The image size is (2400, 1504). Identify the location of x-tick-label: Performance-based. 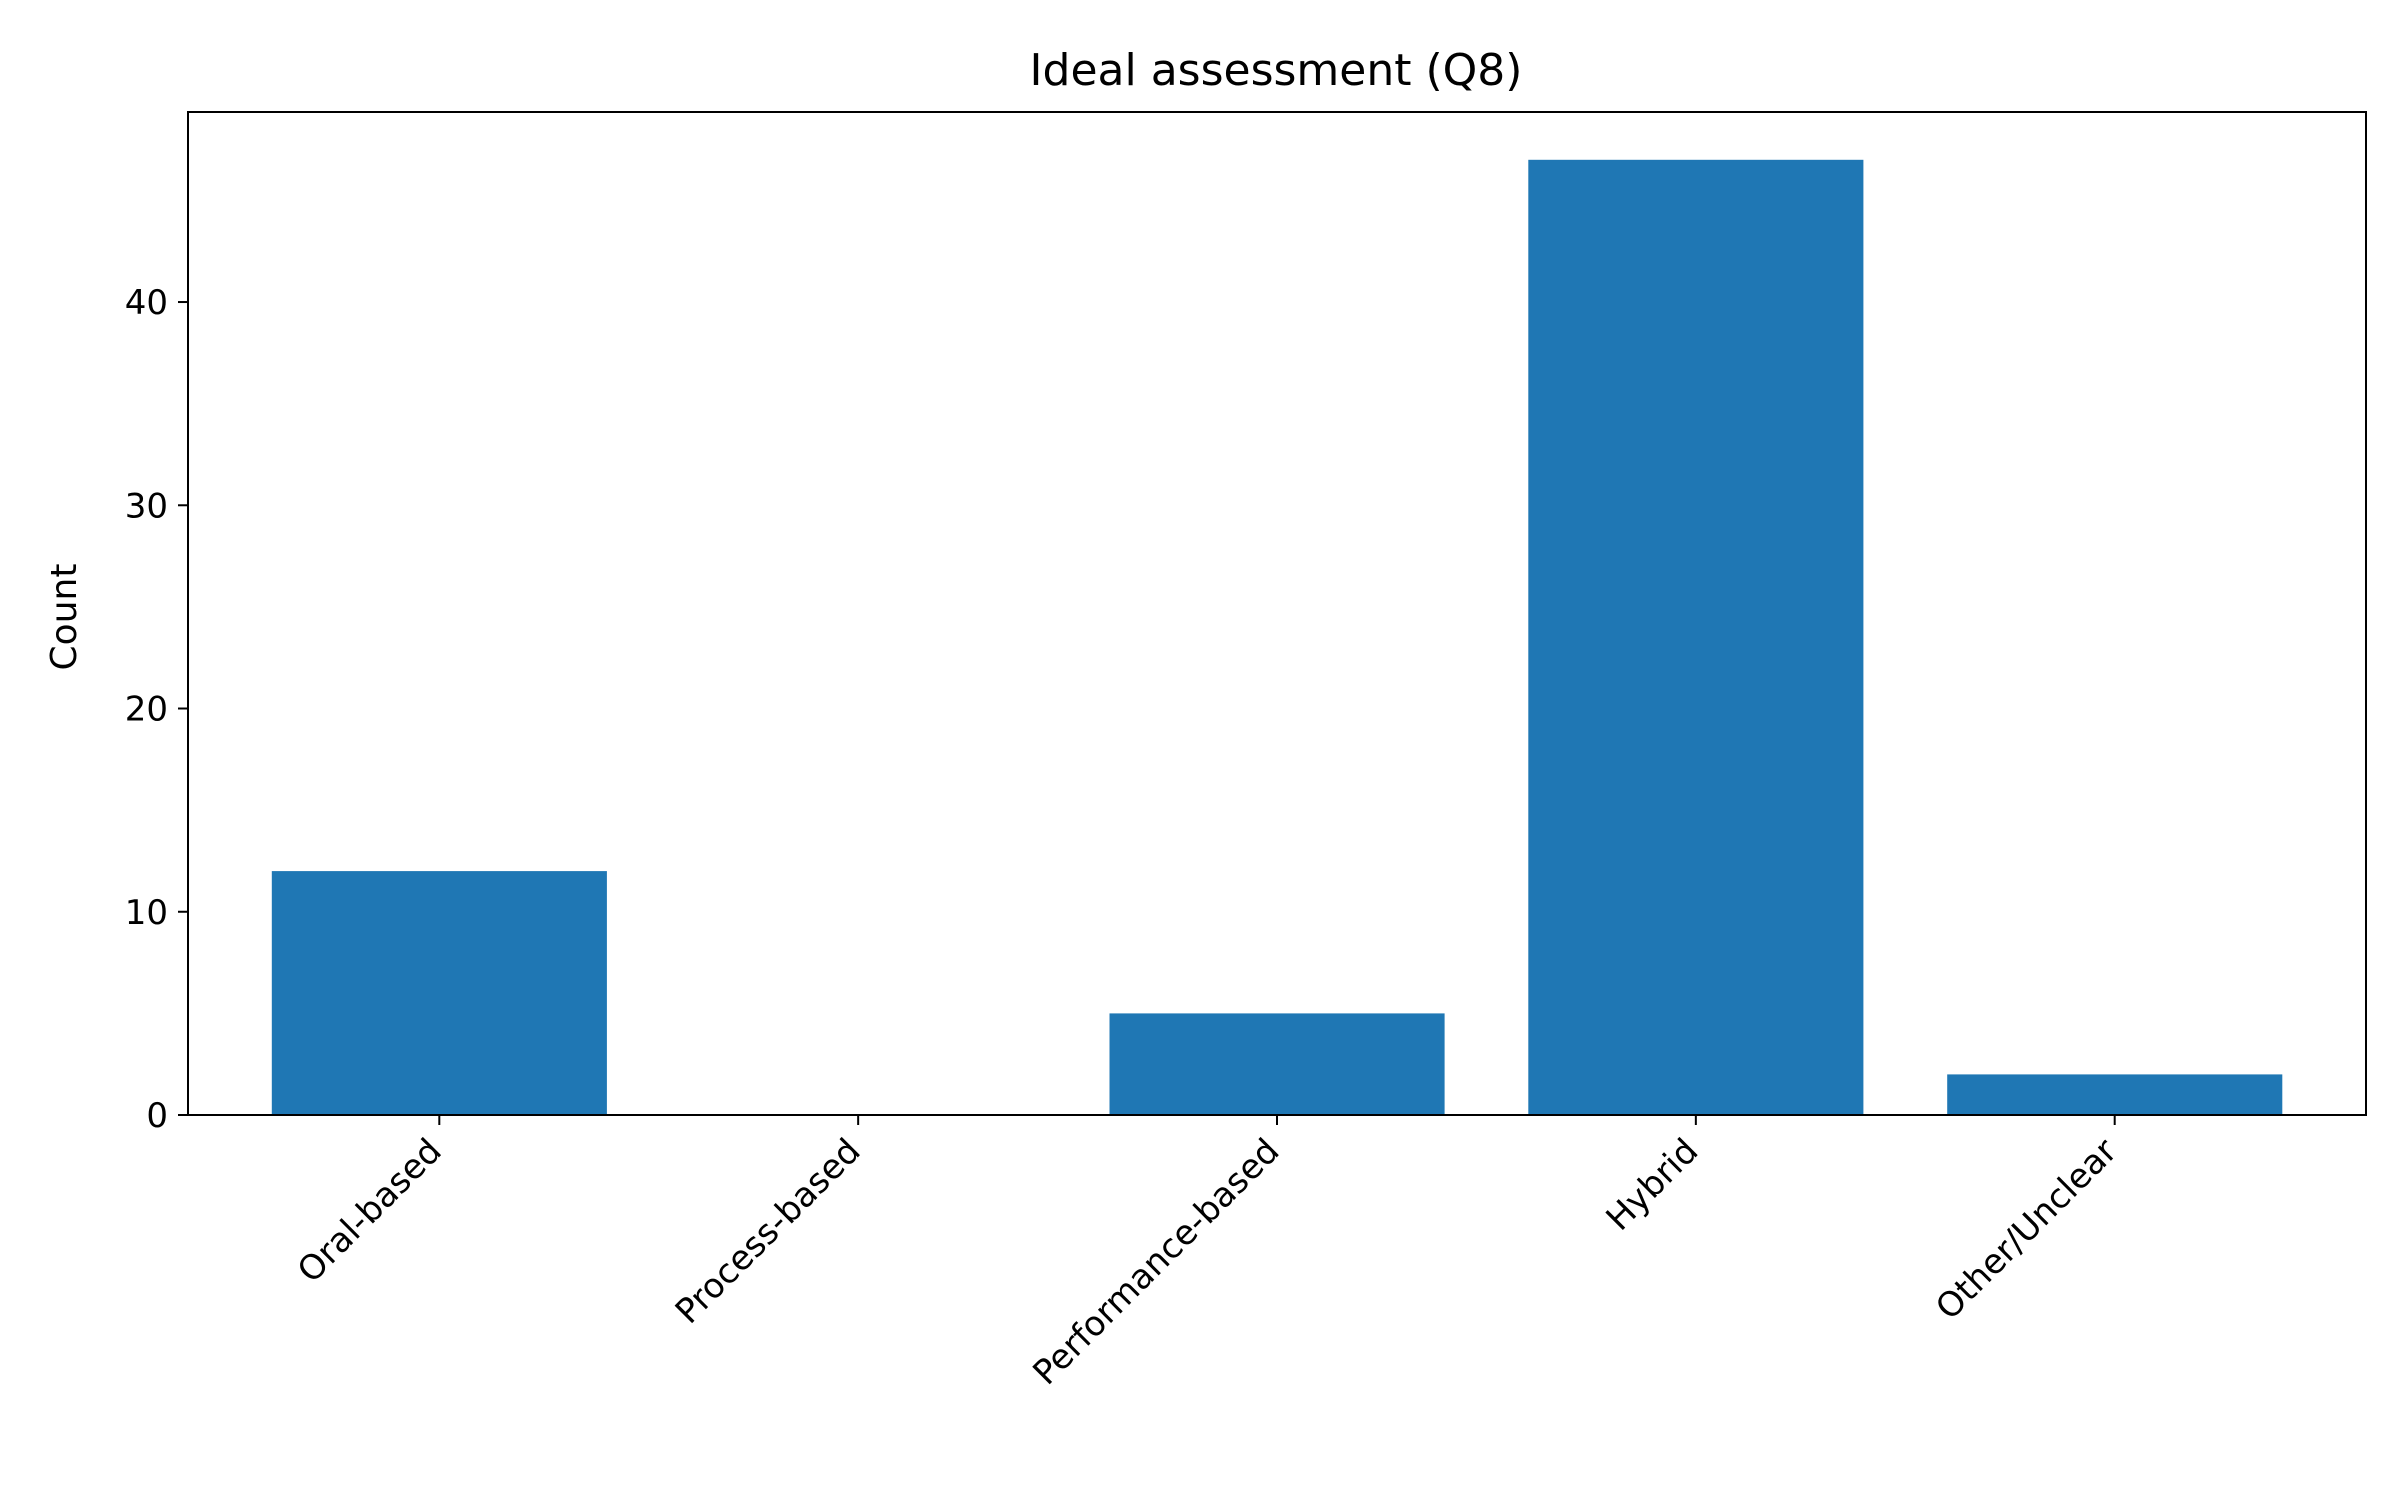
(1156, 1262).